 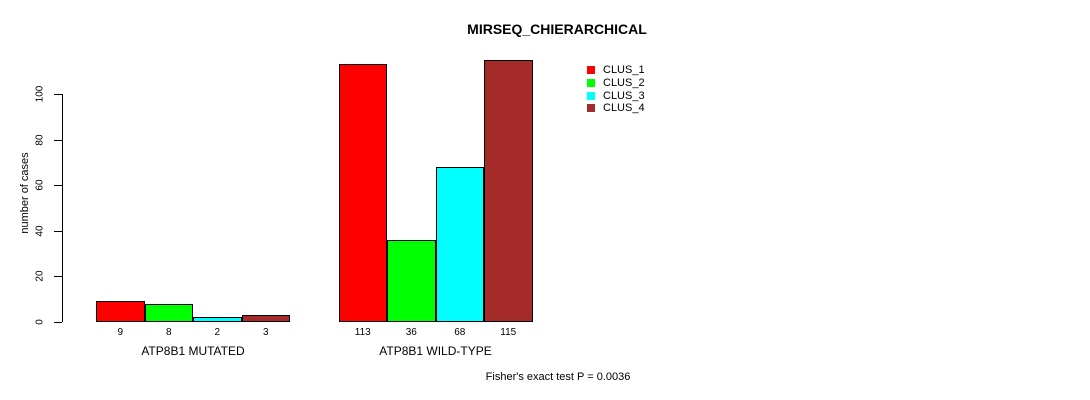 What do you see at coordinates (508, 190) in the screenshot?
I see `bar-clus_4-atp8b1-wild-type` at bounding box center [508, 190].